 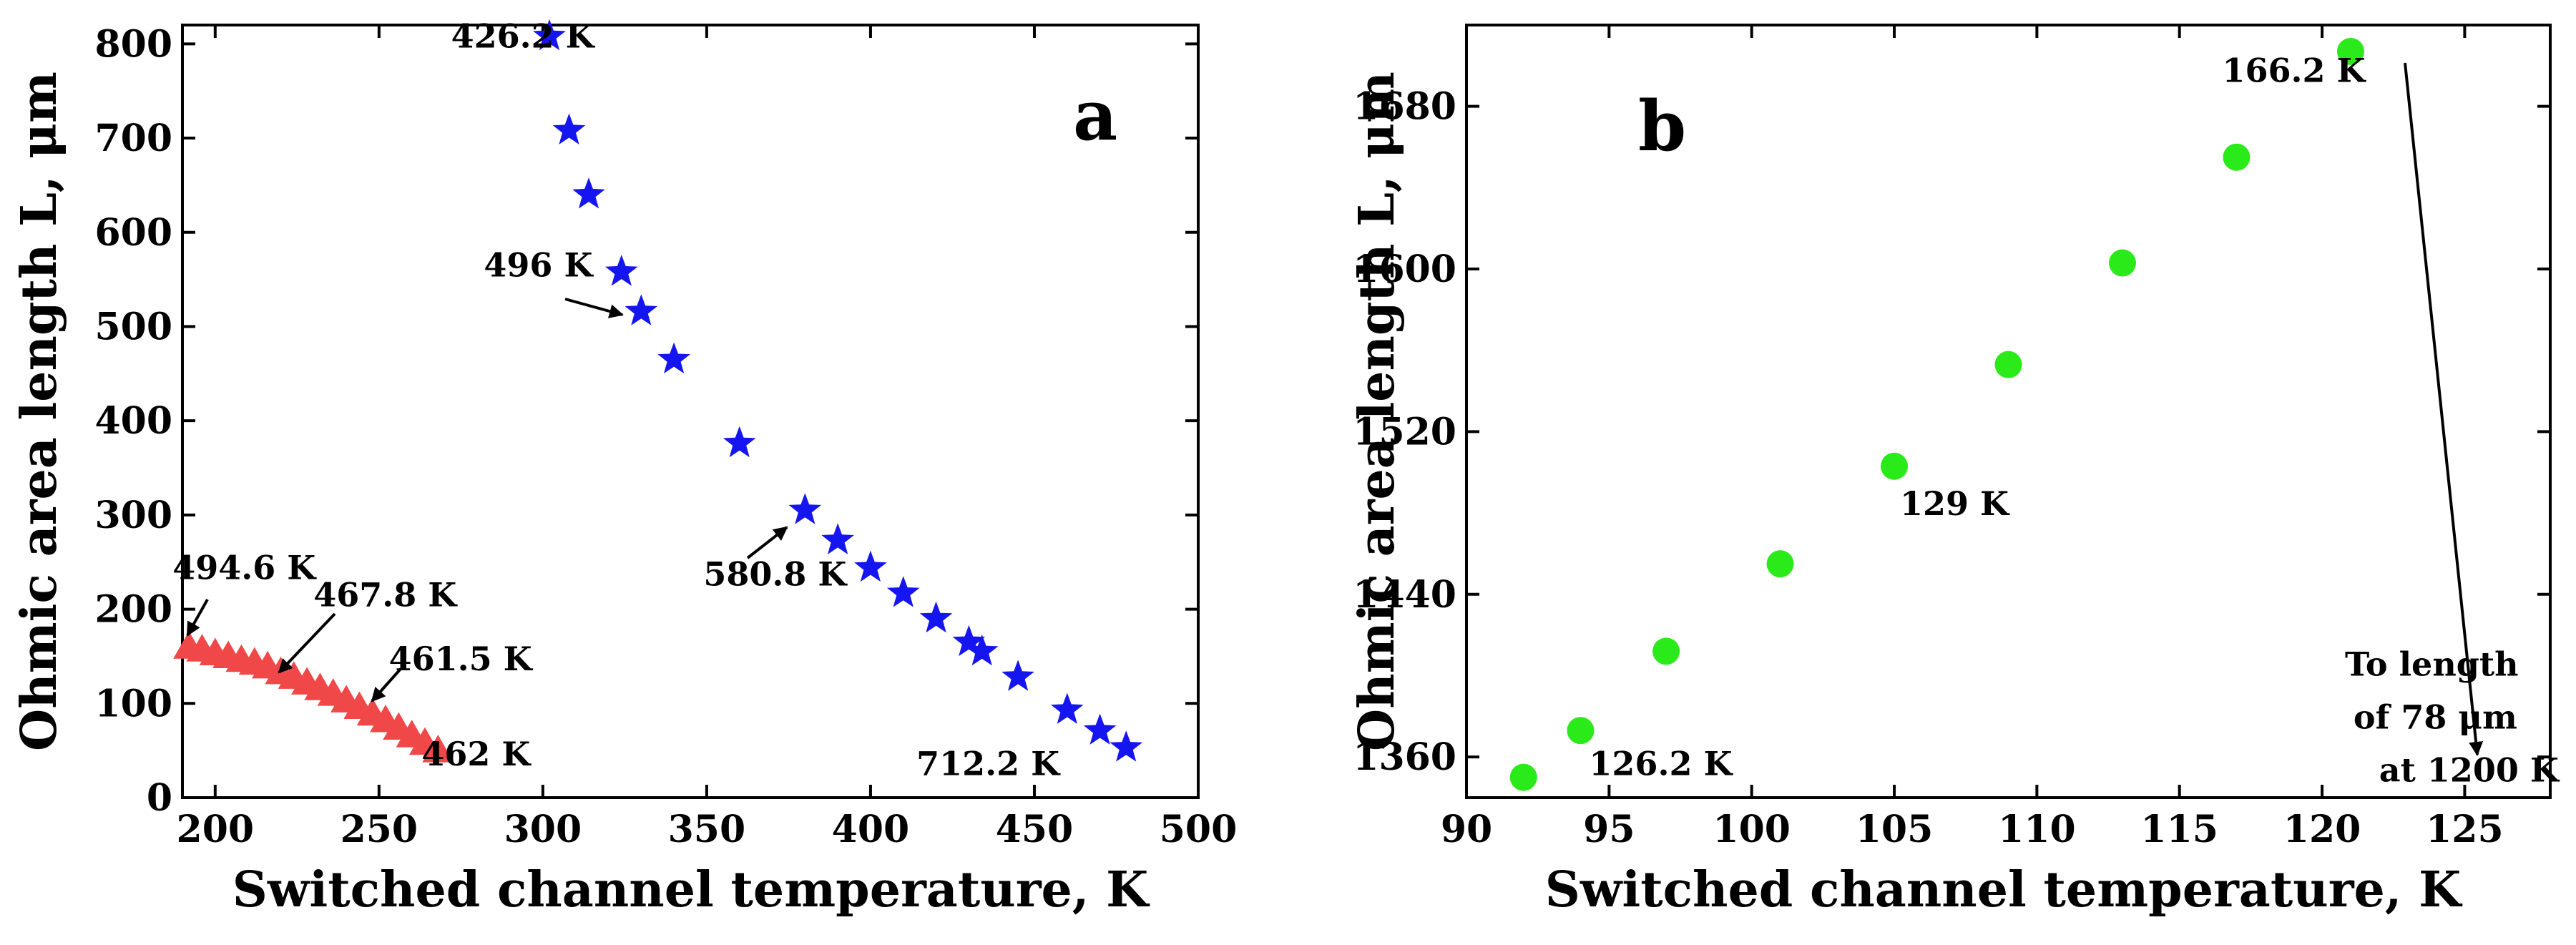 What do you see at coordinates (767, 542) in the screenshot?
I see `arrow-580k` at bounding box center [767, 542].